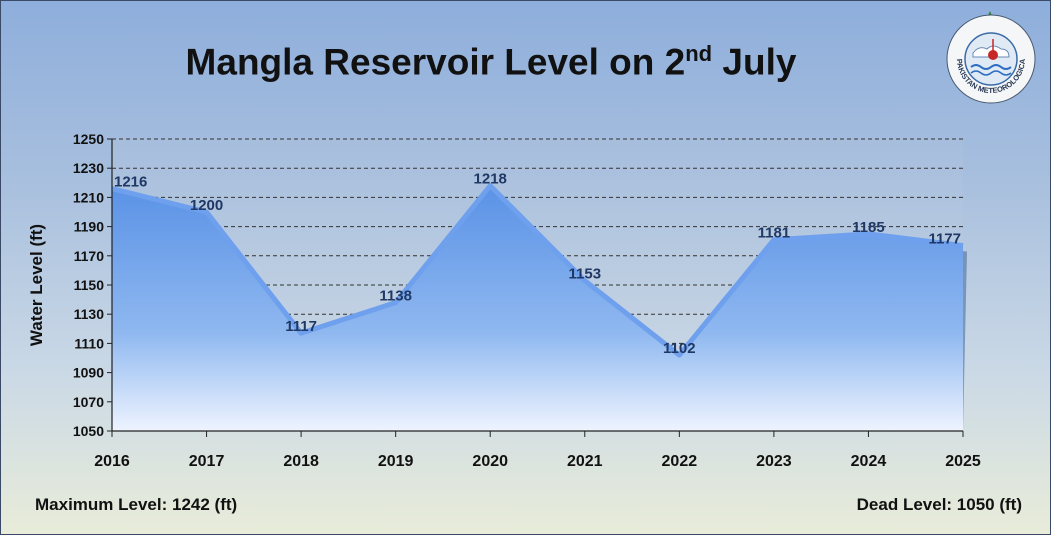 Image resolution: width=1051 pixels, height=535 pixels. What do you see at coordinates (435, 62) in the screenshot?
I see `title-main: Mangla Reservoir Level on 2` at bounding box center [435, 62].